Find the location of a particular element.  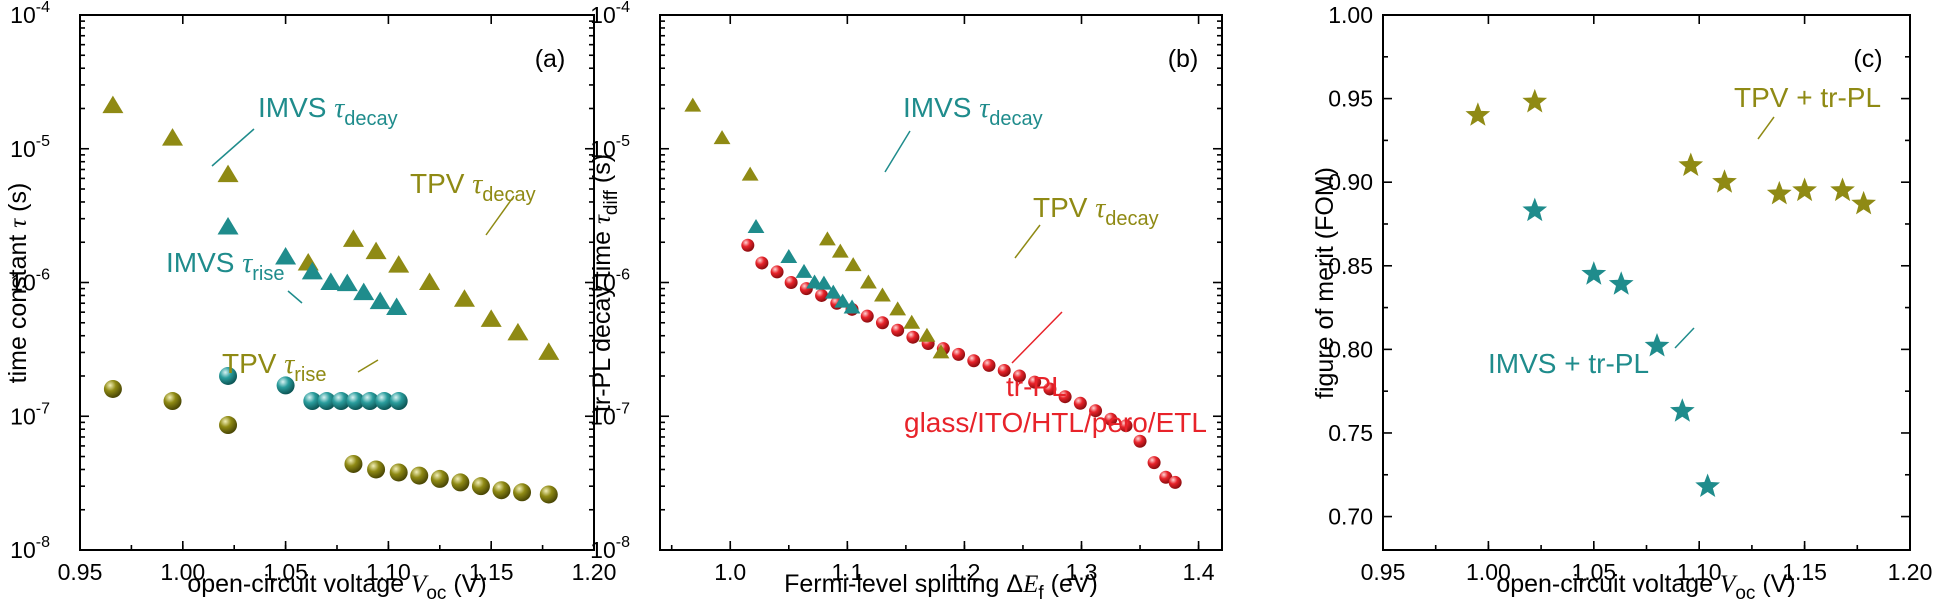

x-tick-label: 0.95 is located at coordinates (1383, 572).